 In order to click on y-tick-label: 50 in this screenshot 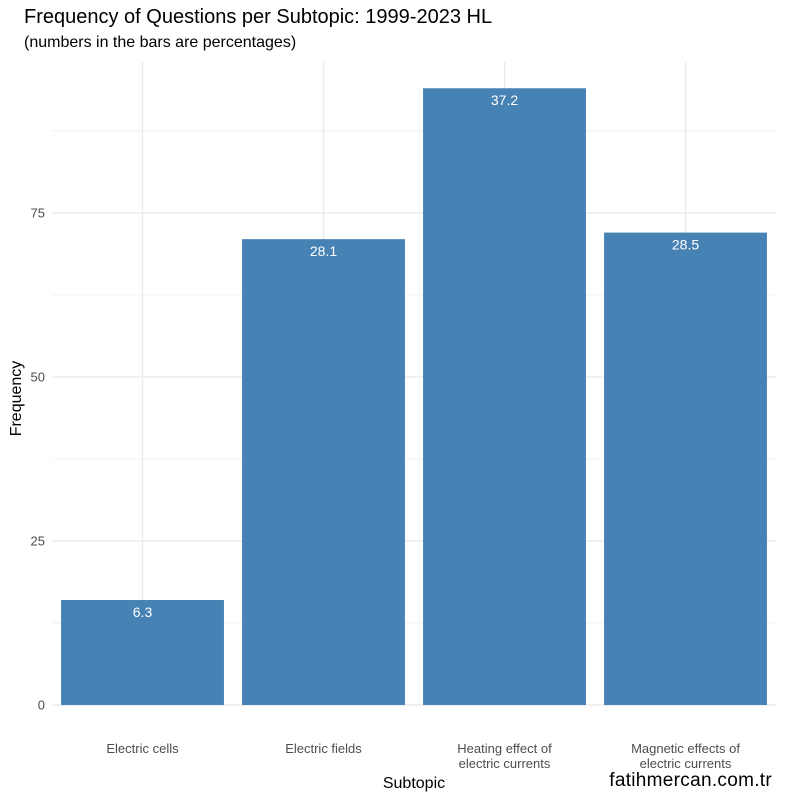, I will do `click(38, 376)`.